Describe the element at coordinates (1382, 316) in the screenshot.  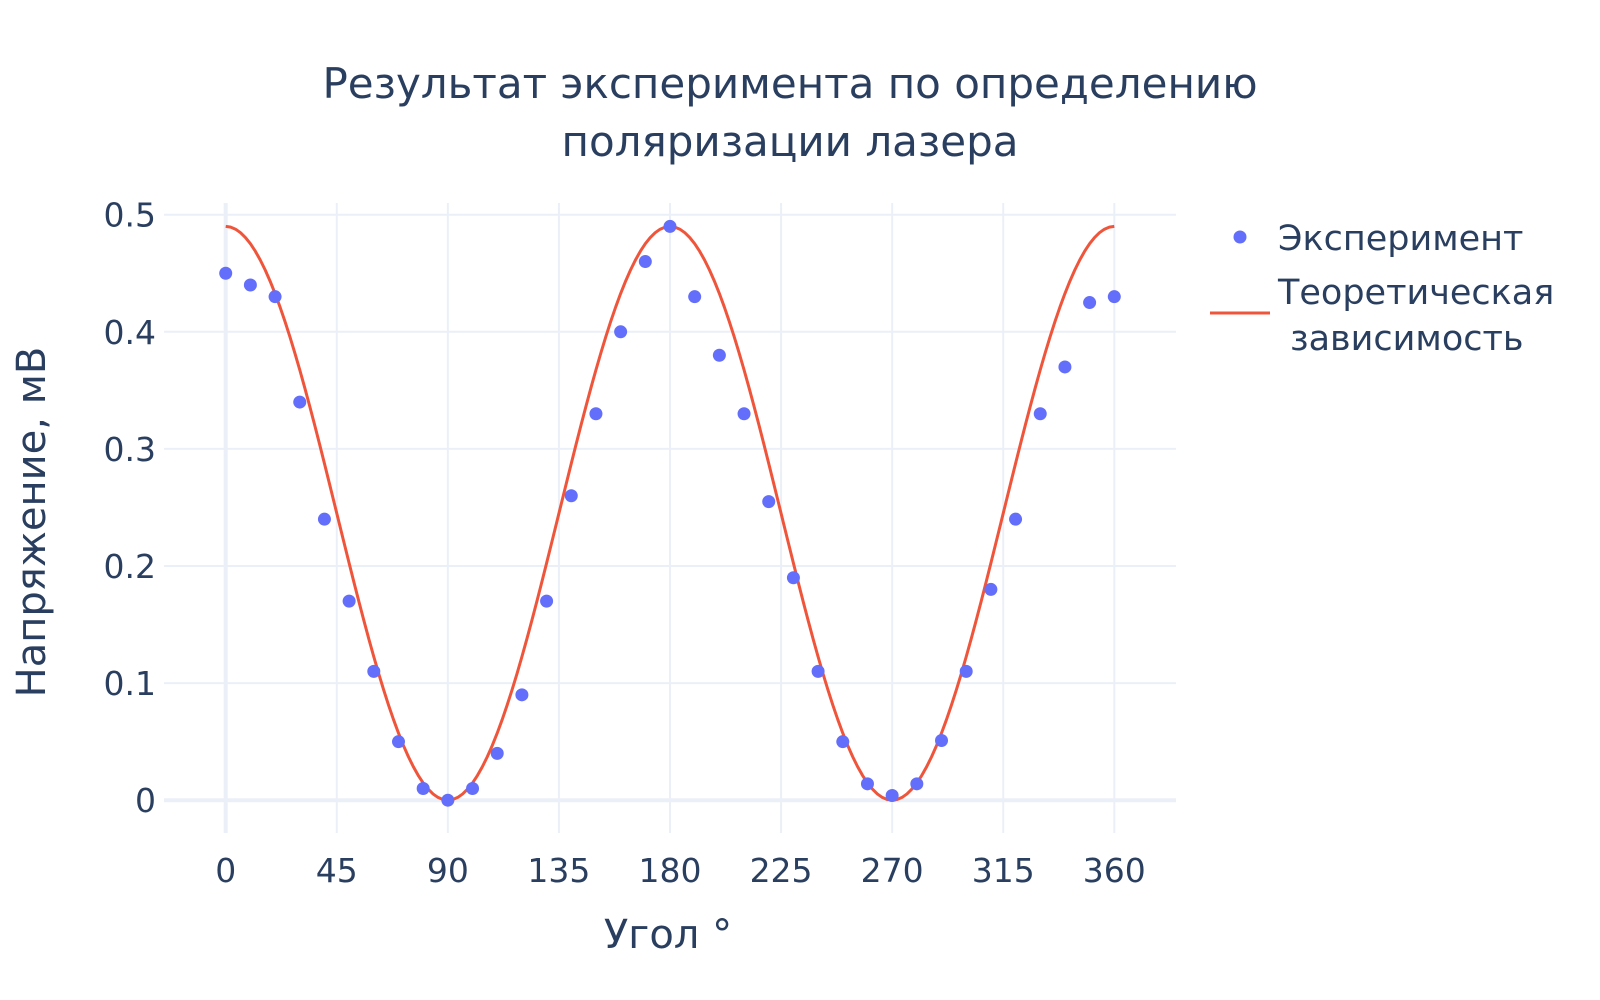
I see `legend-item-theory: Теоретическая зависимость` at that location.